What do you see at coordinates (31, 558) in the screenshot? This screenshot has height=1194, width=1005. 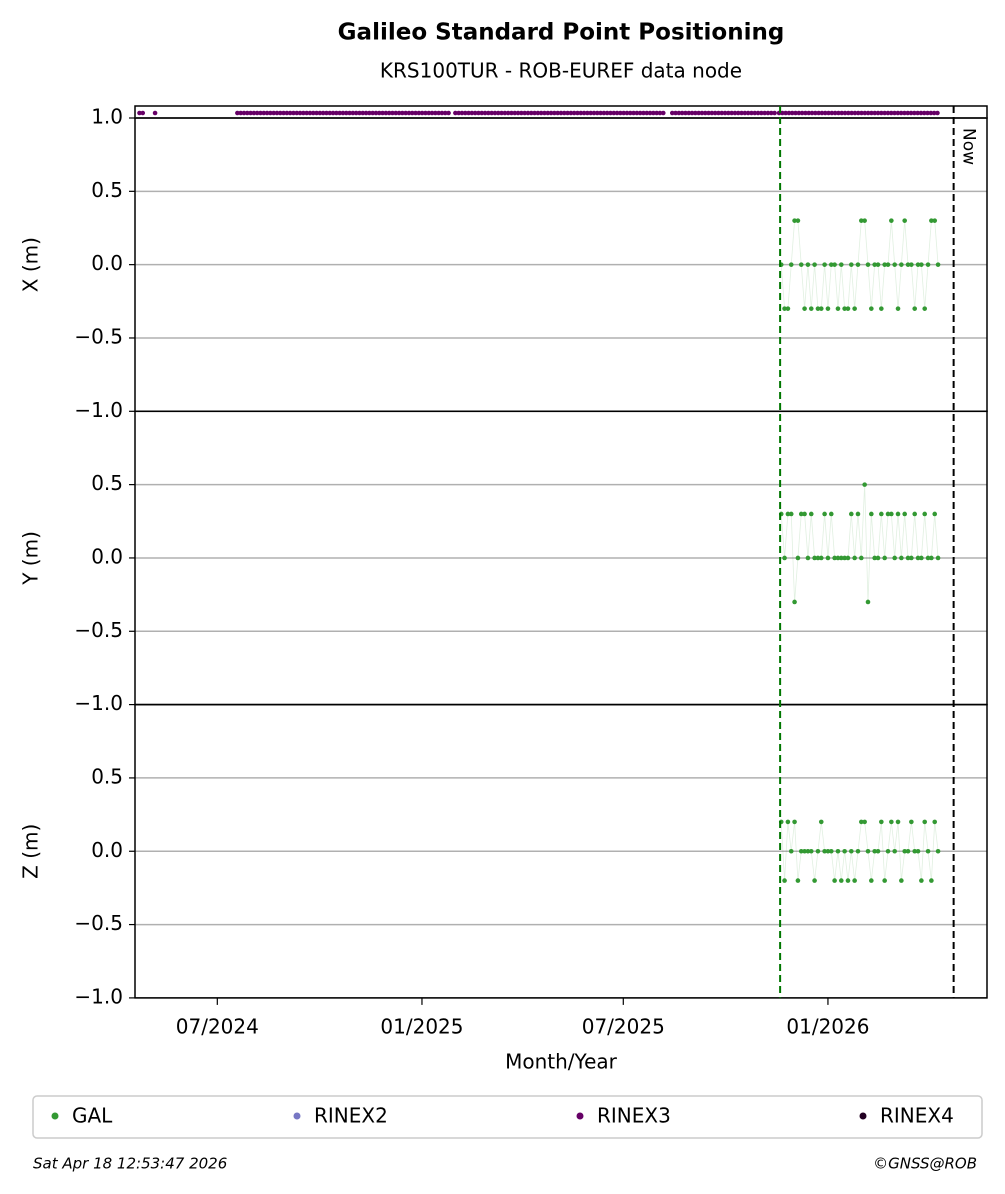 I see `y-axis-label: Y (m)` at bounding box center [31, 558].